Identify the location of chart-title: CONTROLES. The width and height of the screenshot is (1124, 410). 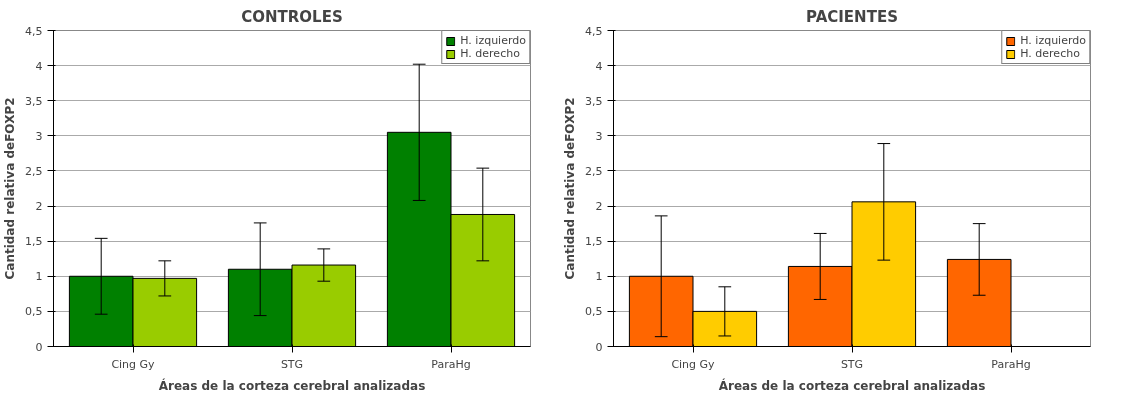
(292, 16).